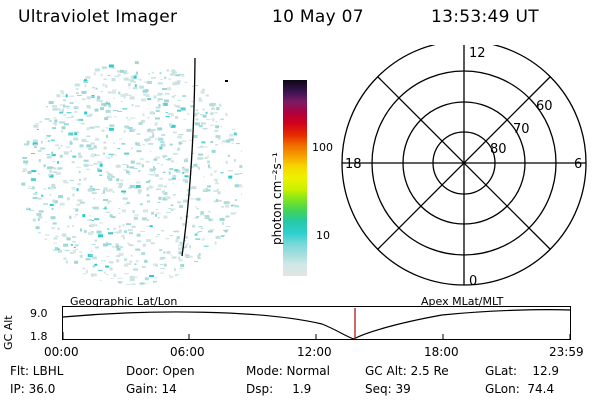 This screenshot has height=400, width=600. I want to click on info-glon: GLon: 74.4, so click(520, 389).